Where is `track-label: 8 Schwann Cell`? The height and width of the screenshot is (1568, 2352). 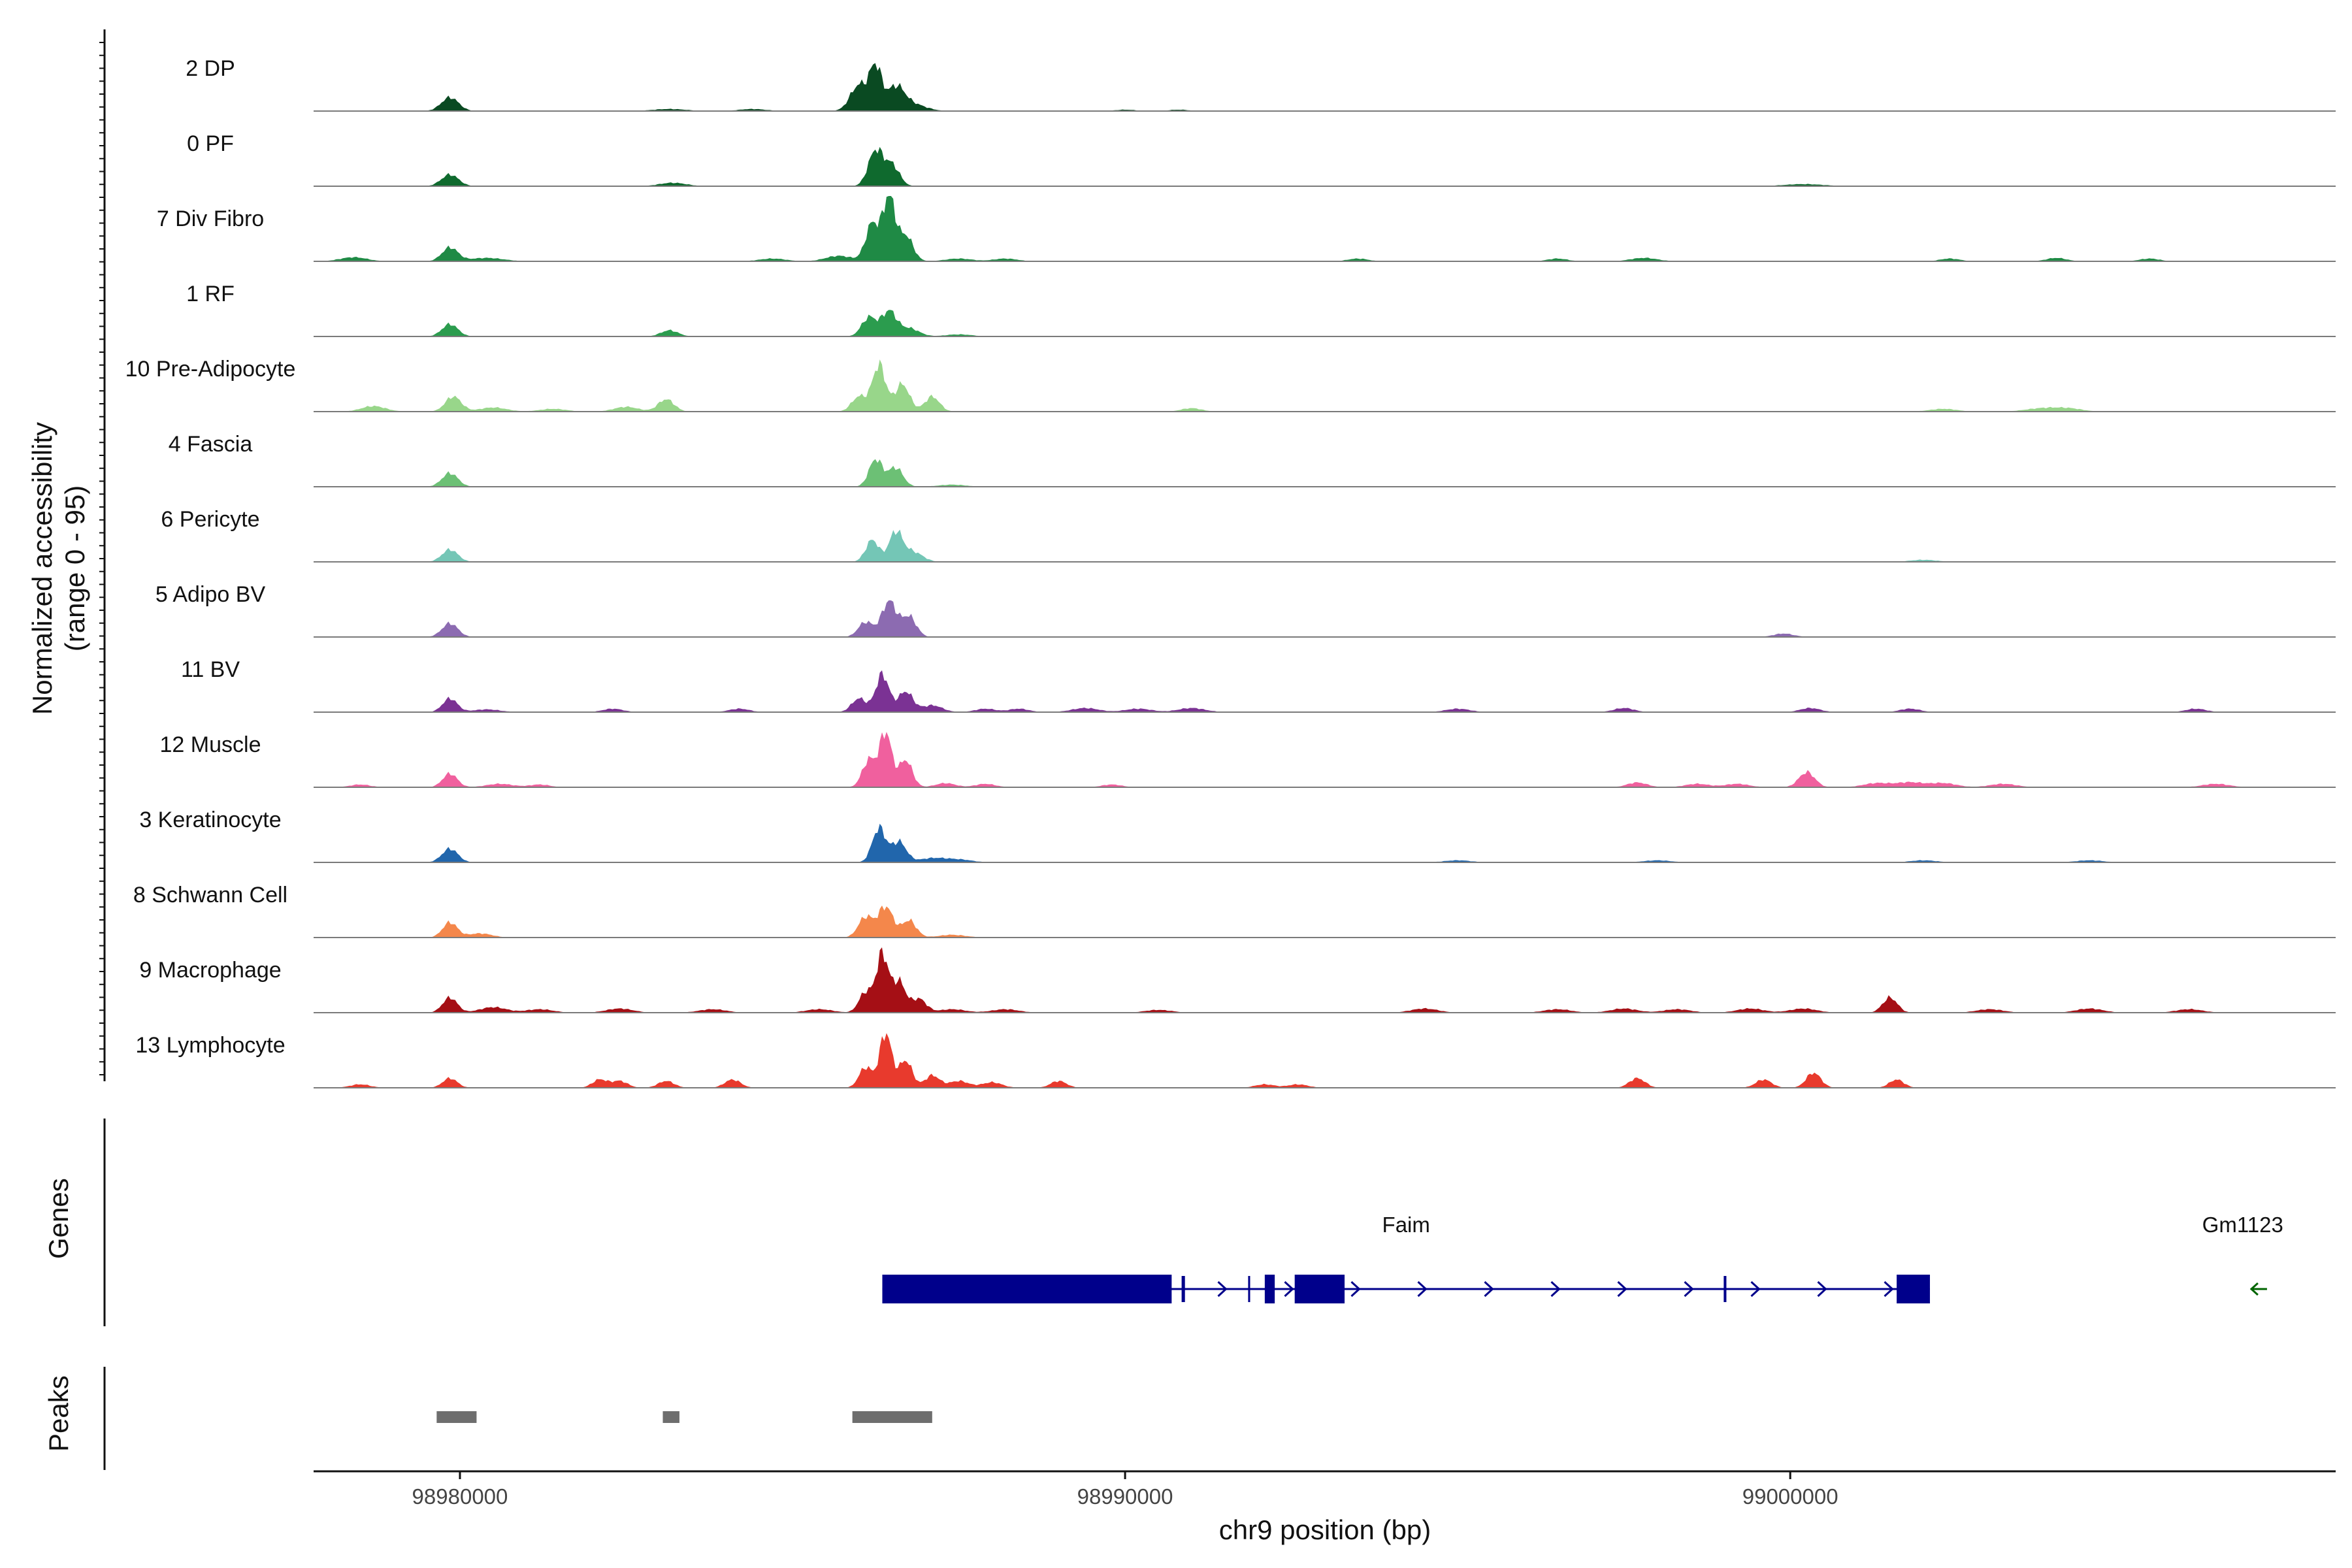
track-label: 8 Schwann Cell is located at coordinates (210, 895).